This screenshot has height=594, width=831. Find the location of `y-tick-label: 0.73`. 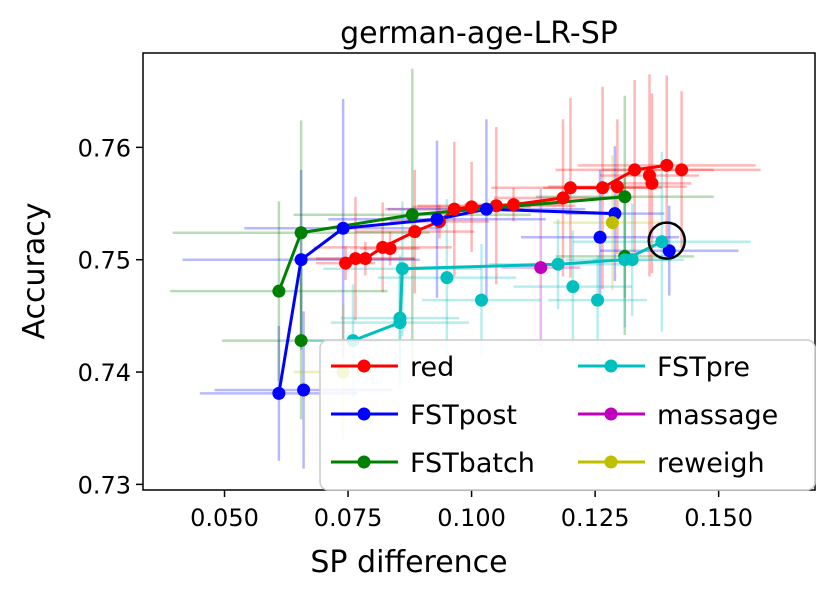

y-tick-label: 0.73 is located at coordinates (104, 485).